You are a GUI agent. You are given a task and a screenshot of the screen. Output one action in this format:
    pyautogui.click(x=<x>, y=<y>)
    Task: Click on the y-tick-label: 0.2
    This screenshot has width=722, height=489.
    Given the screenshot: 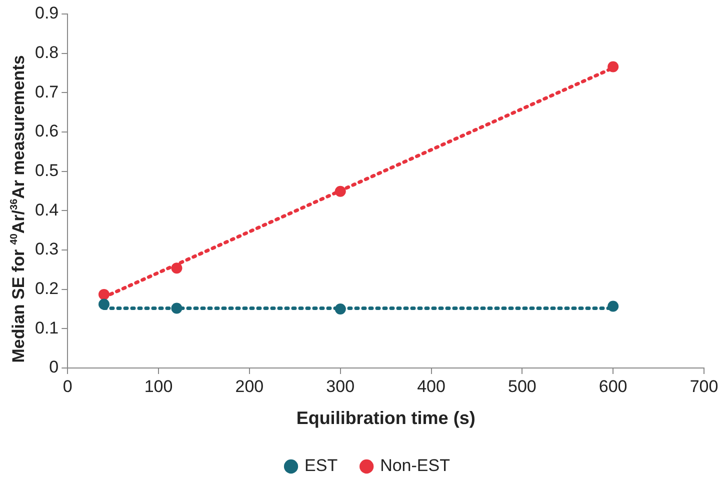 What is the action you would take?
    pyautogui.click(x=46, y=288)
    